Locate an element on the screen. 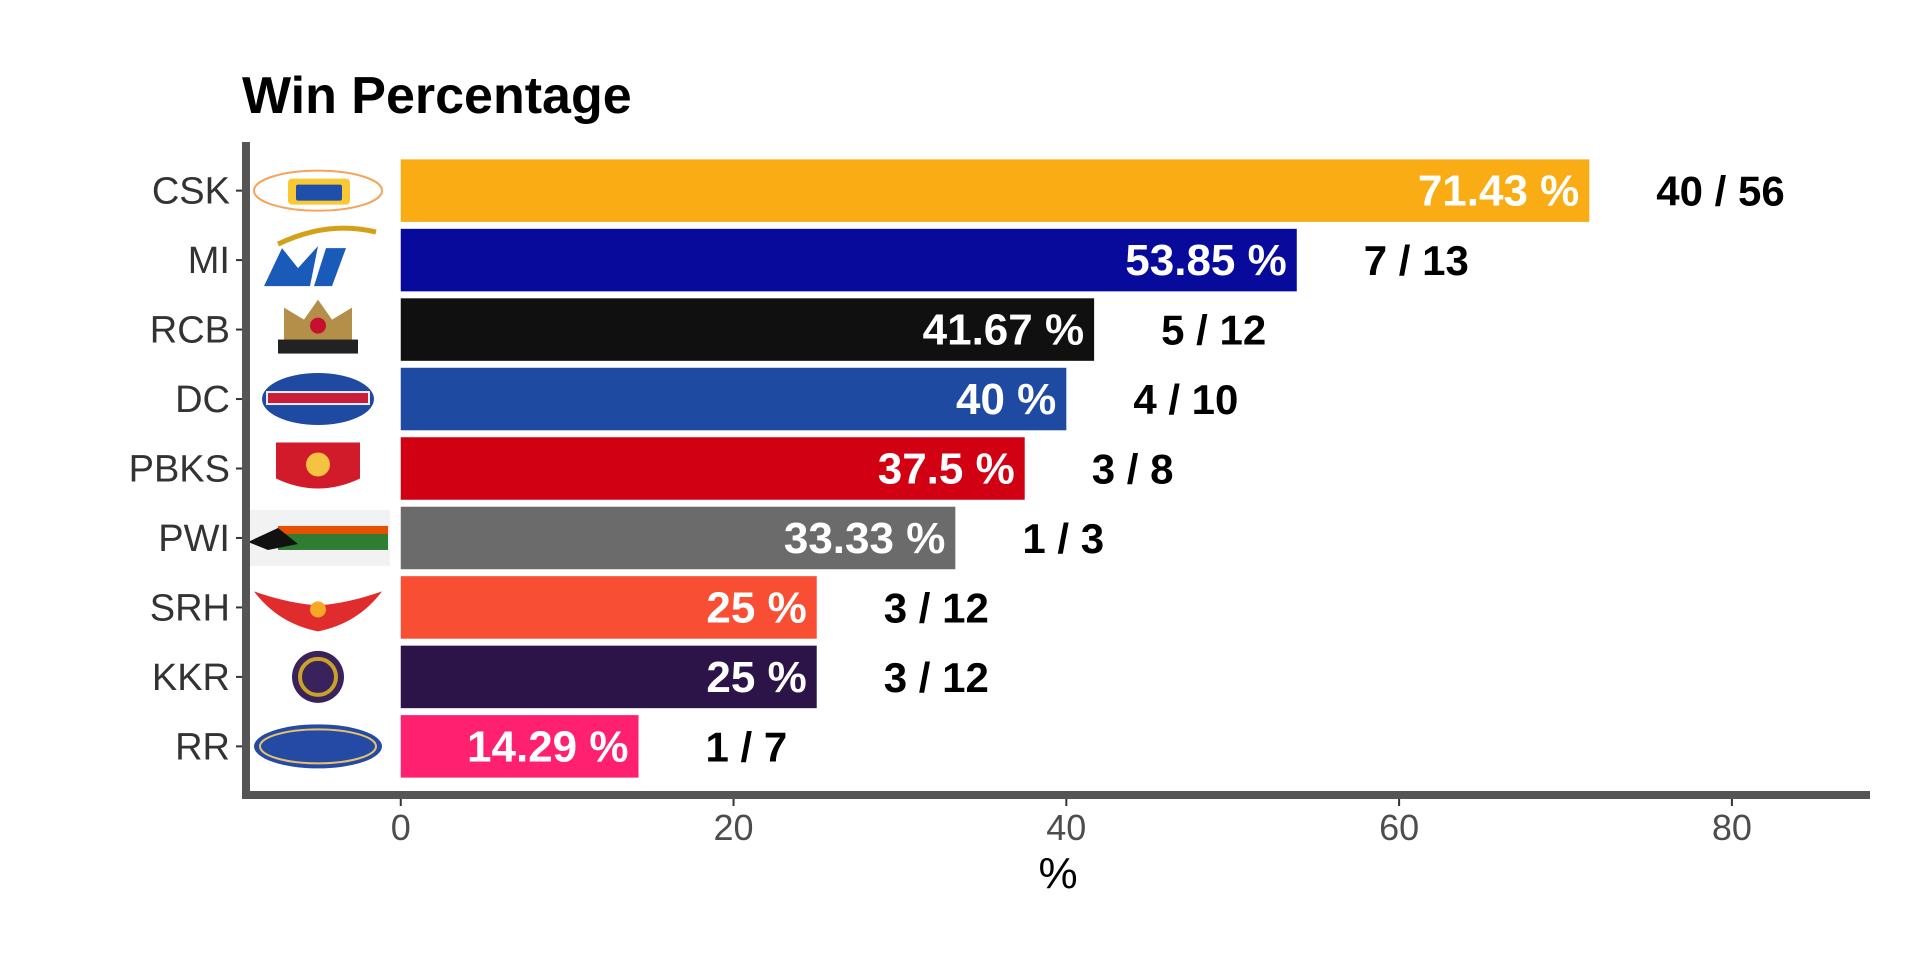  record-label: 40 / 56 is located at coordinates (1720, 191).